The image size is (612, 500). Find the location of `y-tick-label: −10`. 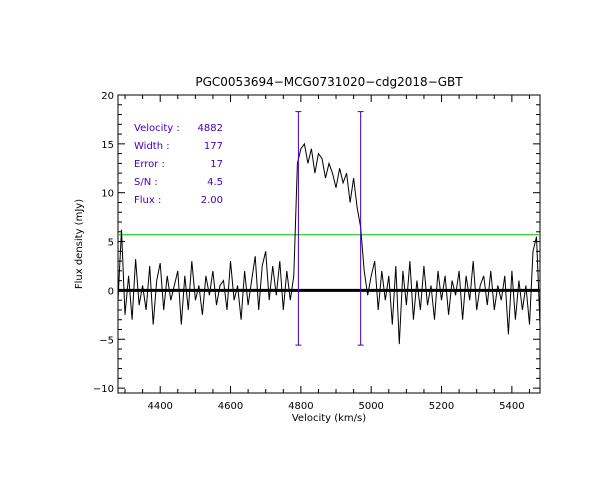

y-tick-label: −10 is located at coordinates (103, 389).